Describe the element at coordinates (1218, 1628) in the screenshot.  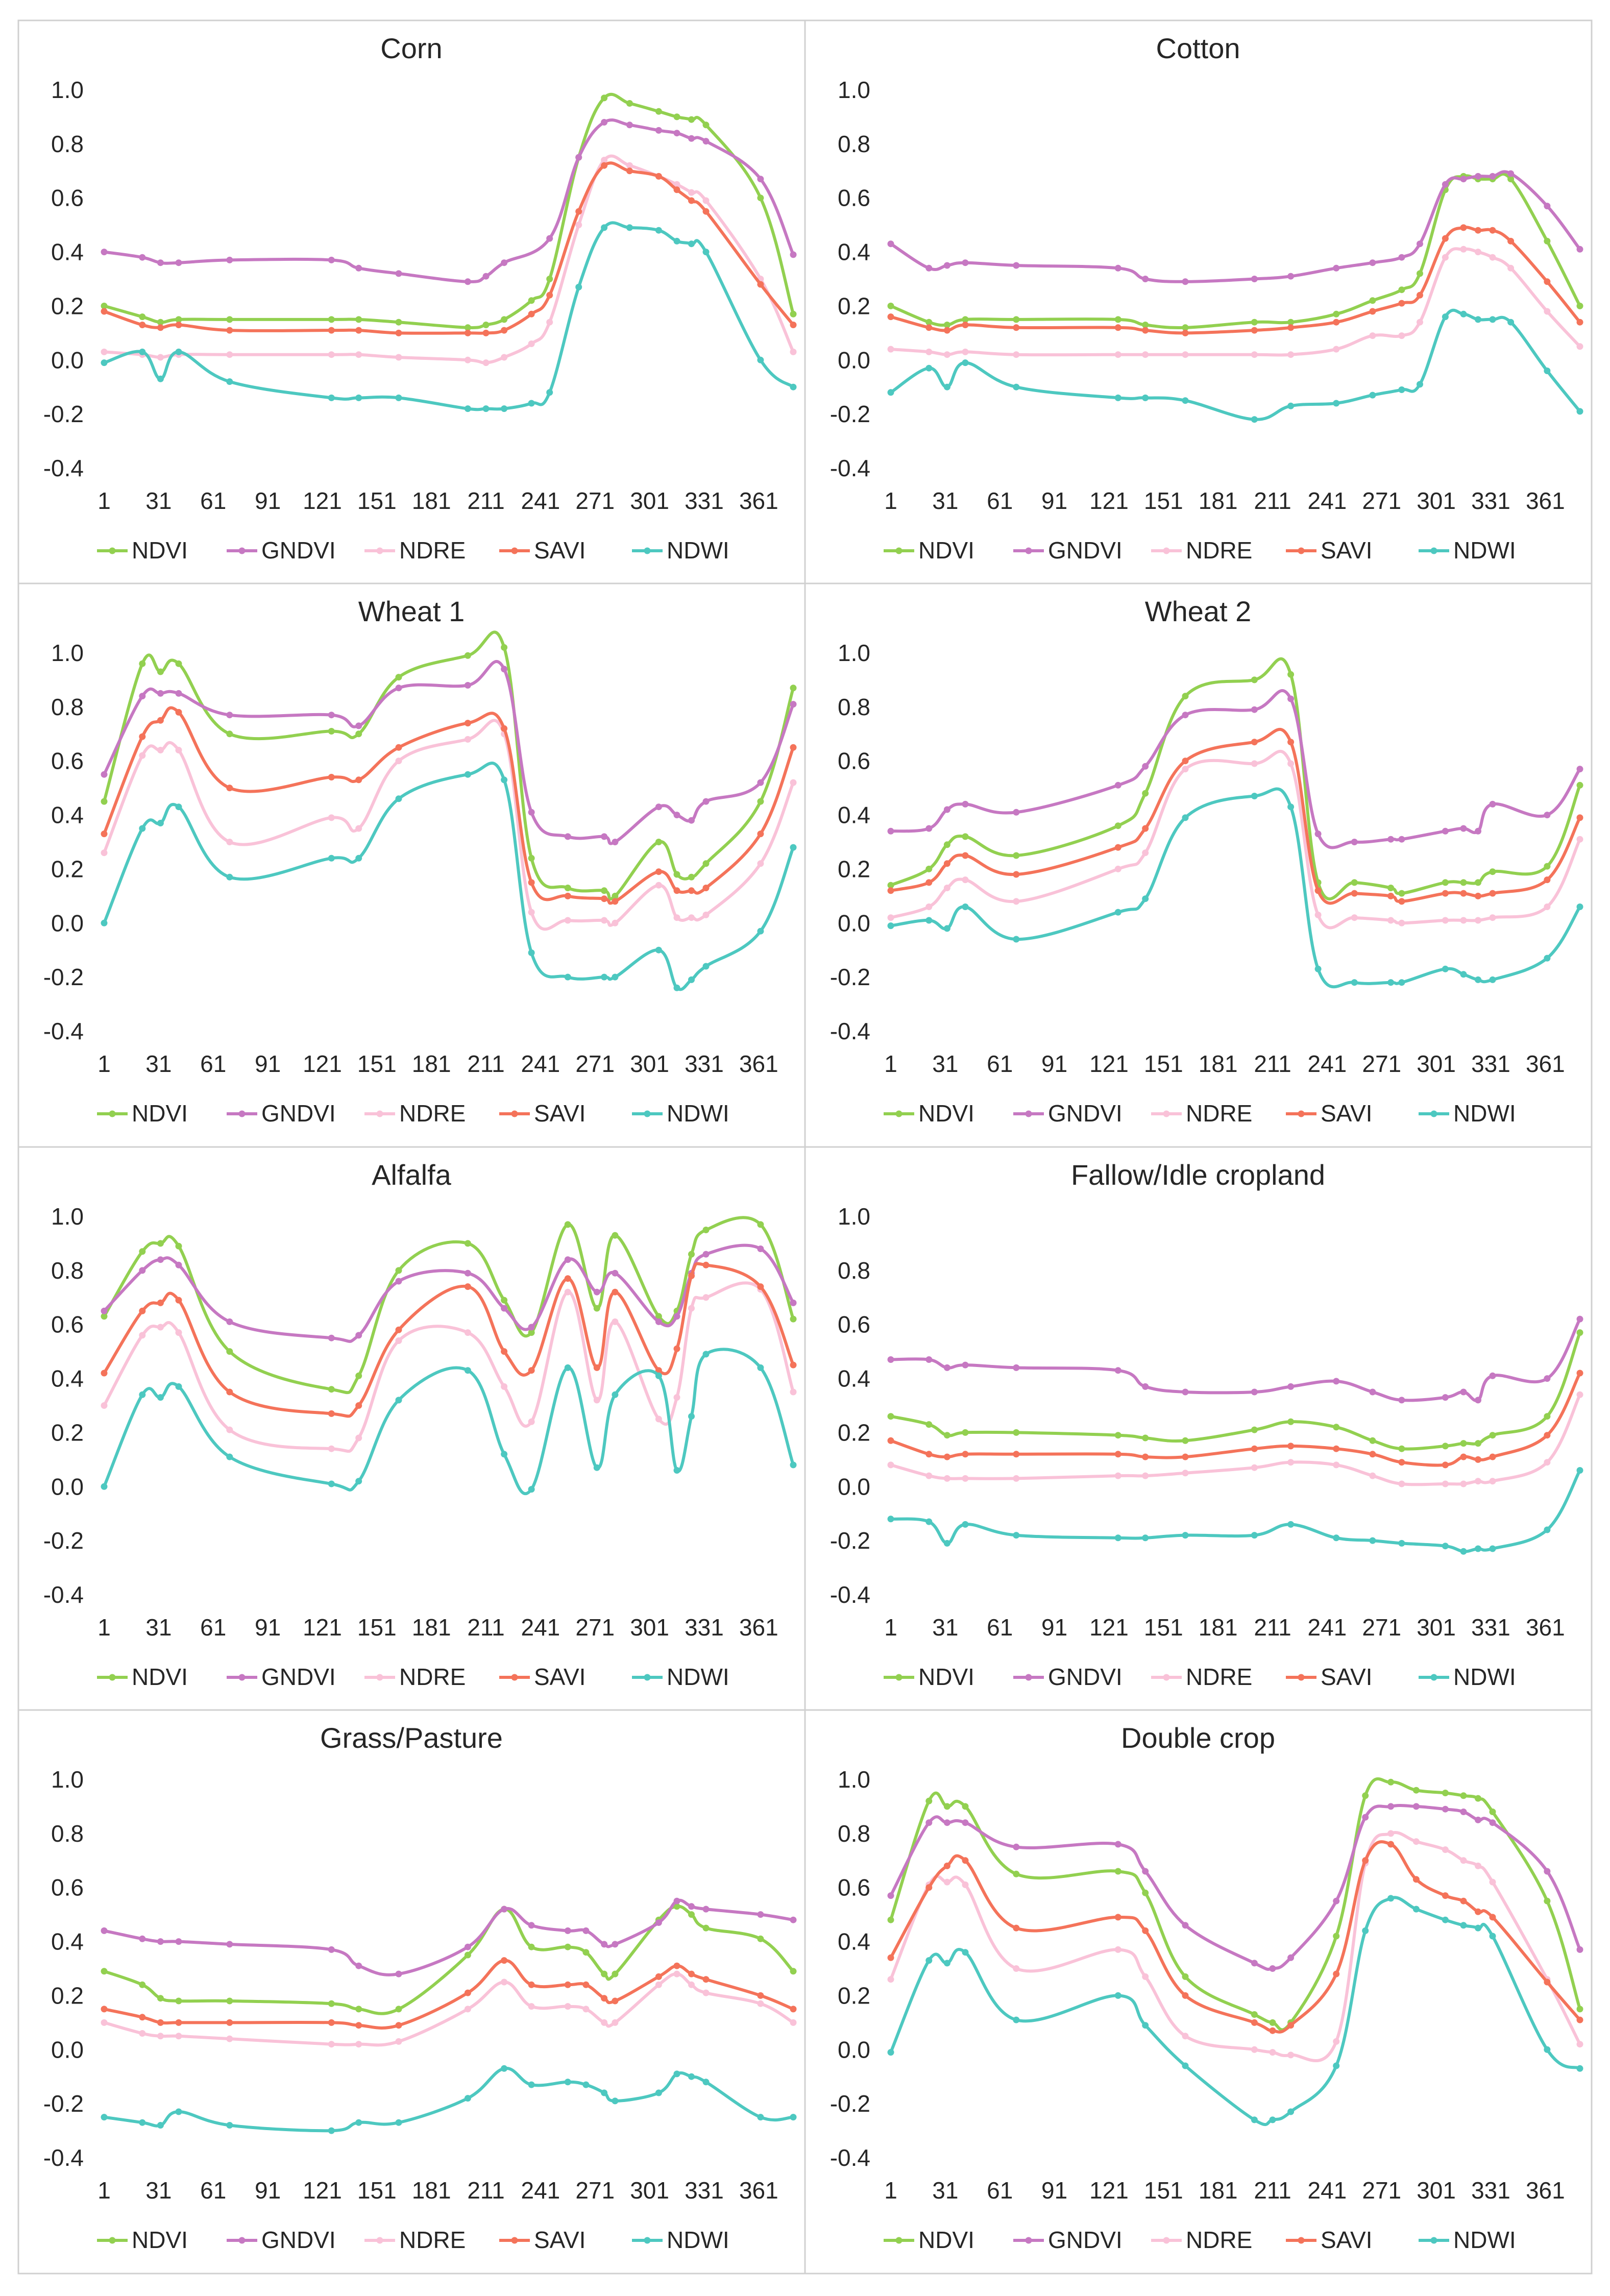
I see `x-tick-label: 181` at that location.